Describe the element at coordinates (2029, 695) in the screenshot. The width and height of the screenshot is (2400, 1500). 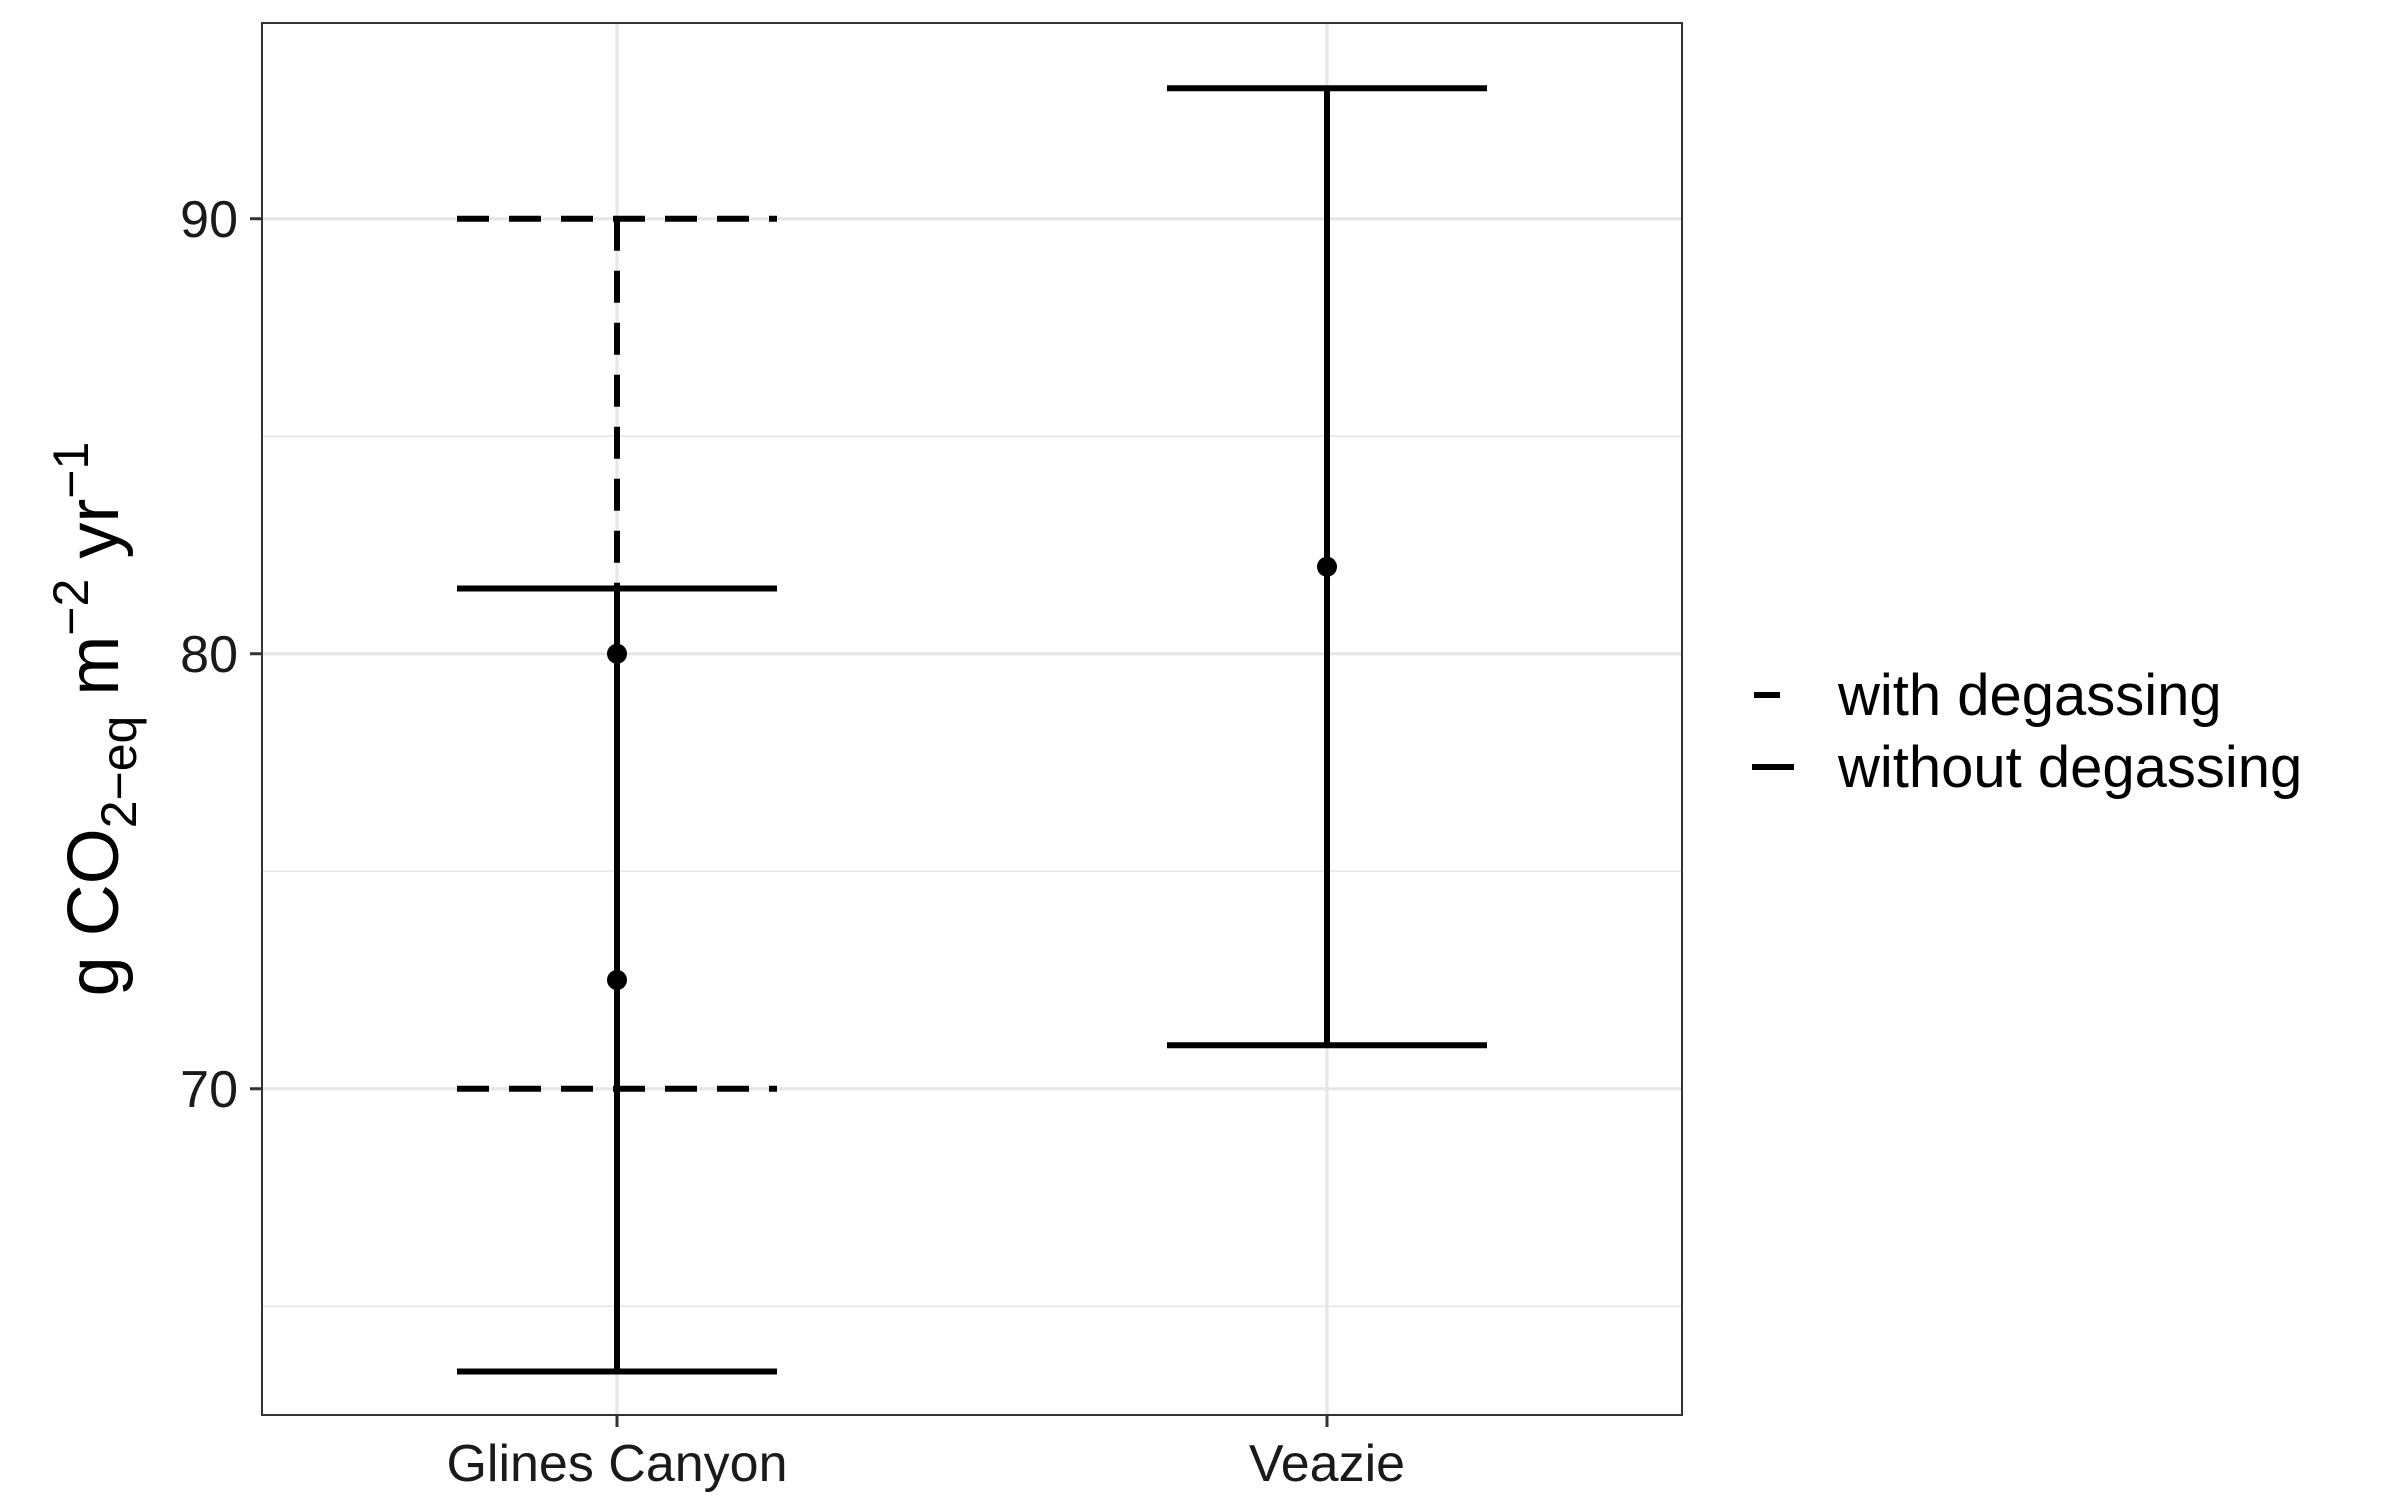
I see `legend-label: with degassing` at that location.